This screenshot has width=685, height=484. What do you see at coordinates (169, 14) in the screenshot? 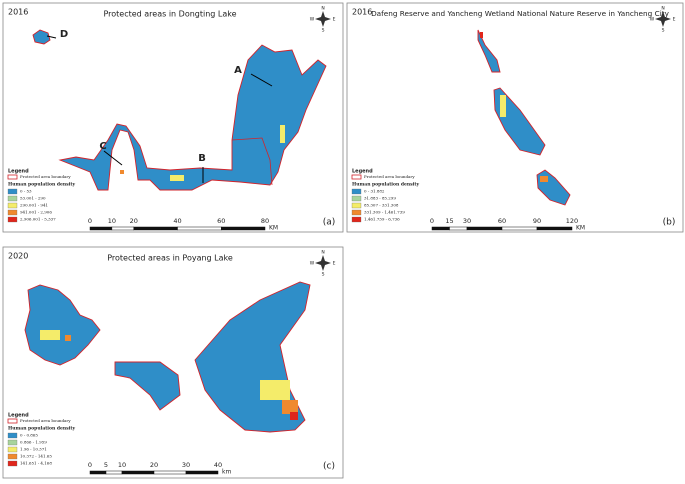
I see `panel-title: Protected areas in Dongting Lake` at bounding box center [169, 14].